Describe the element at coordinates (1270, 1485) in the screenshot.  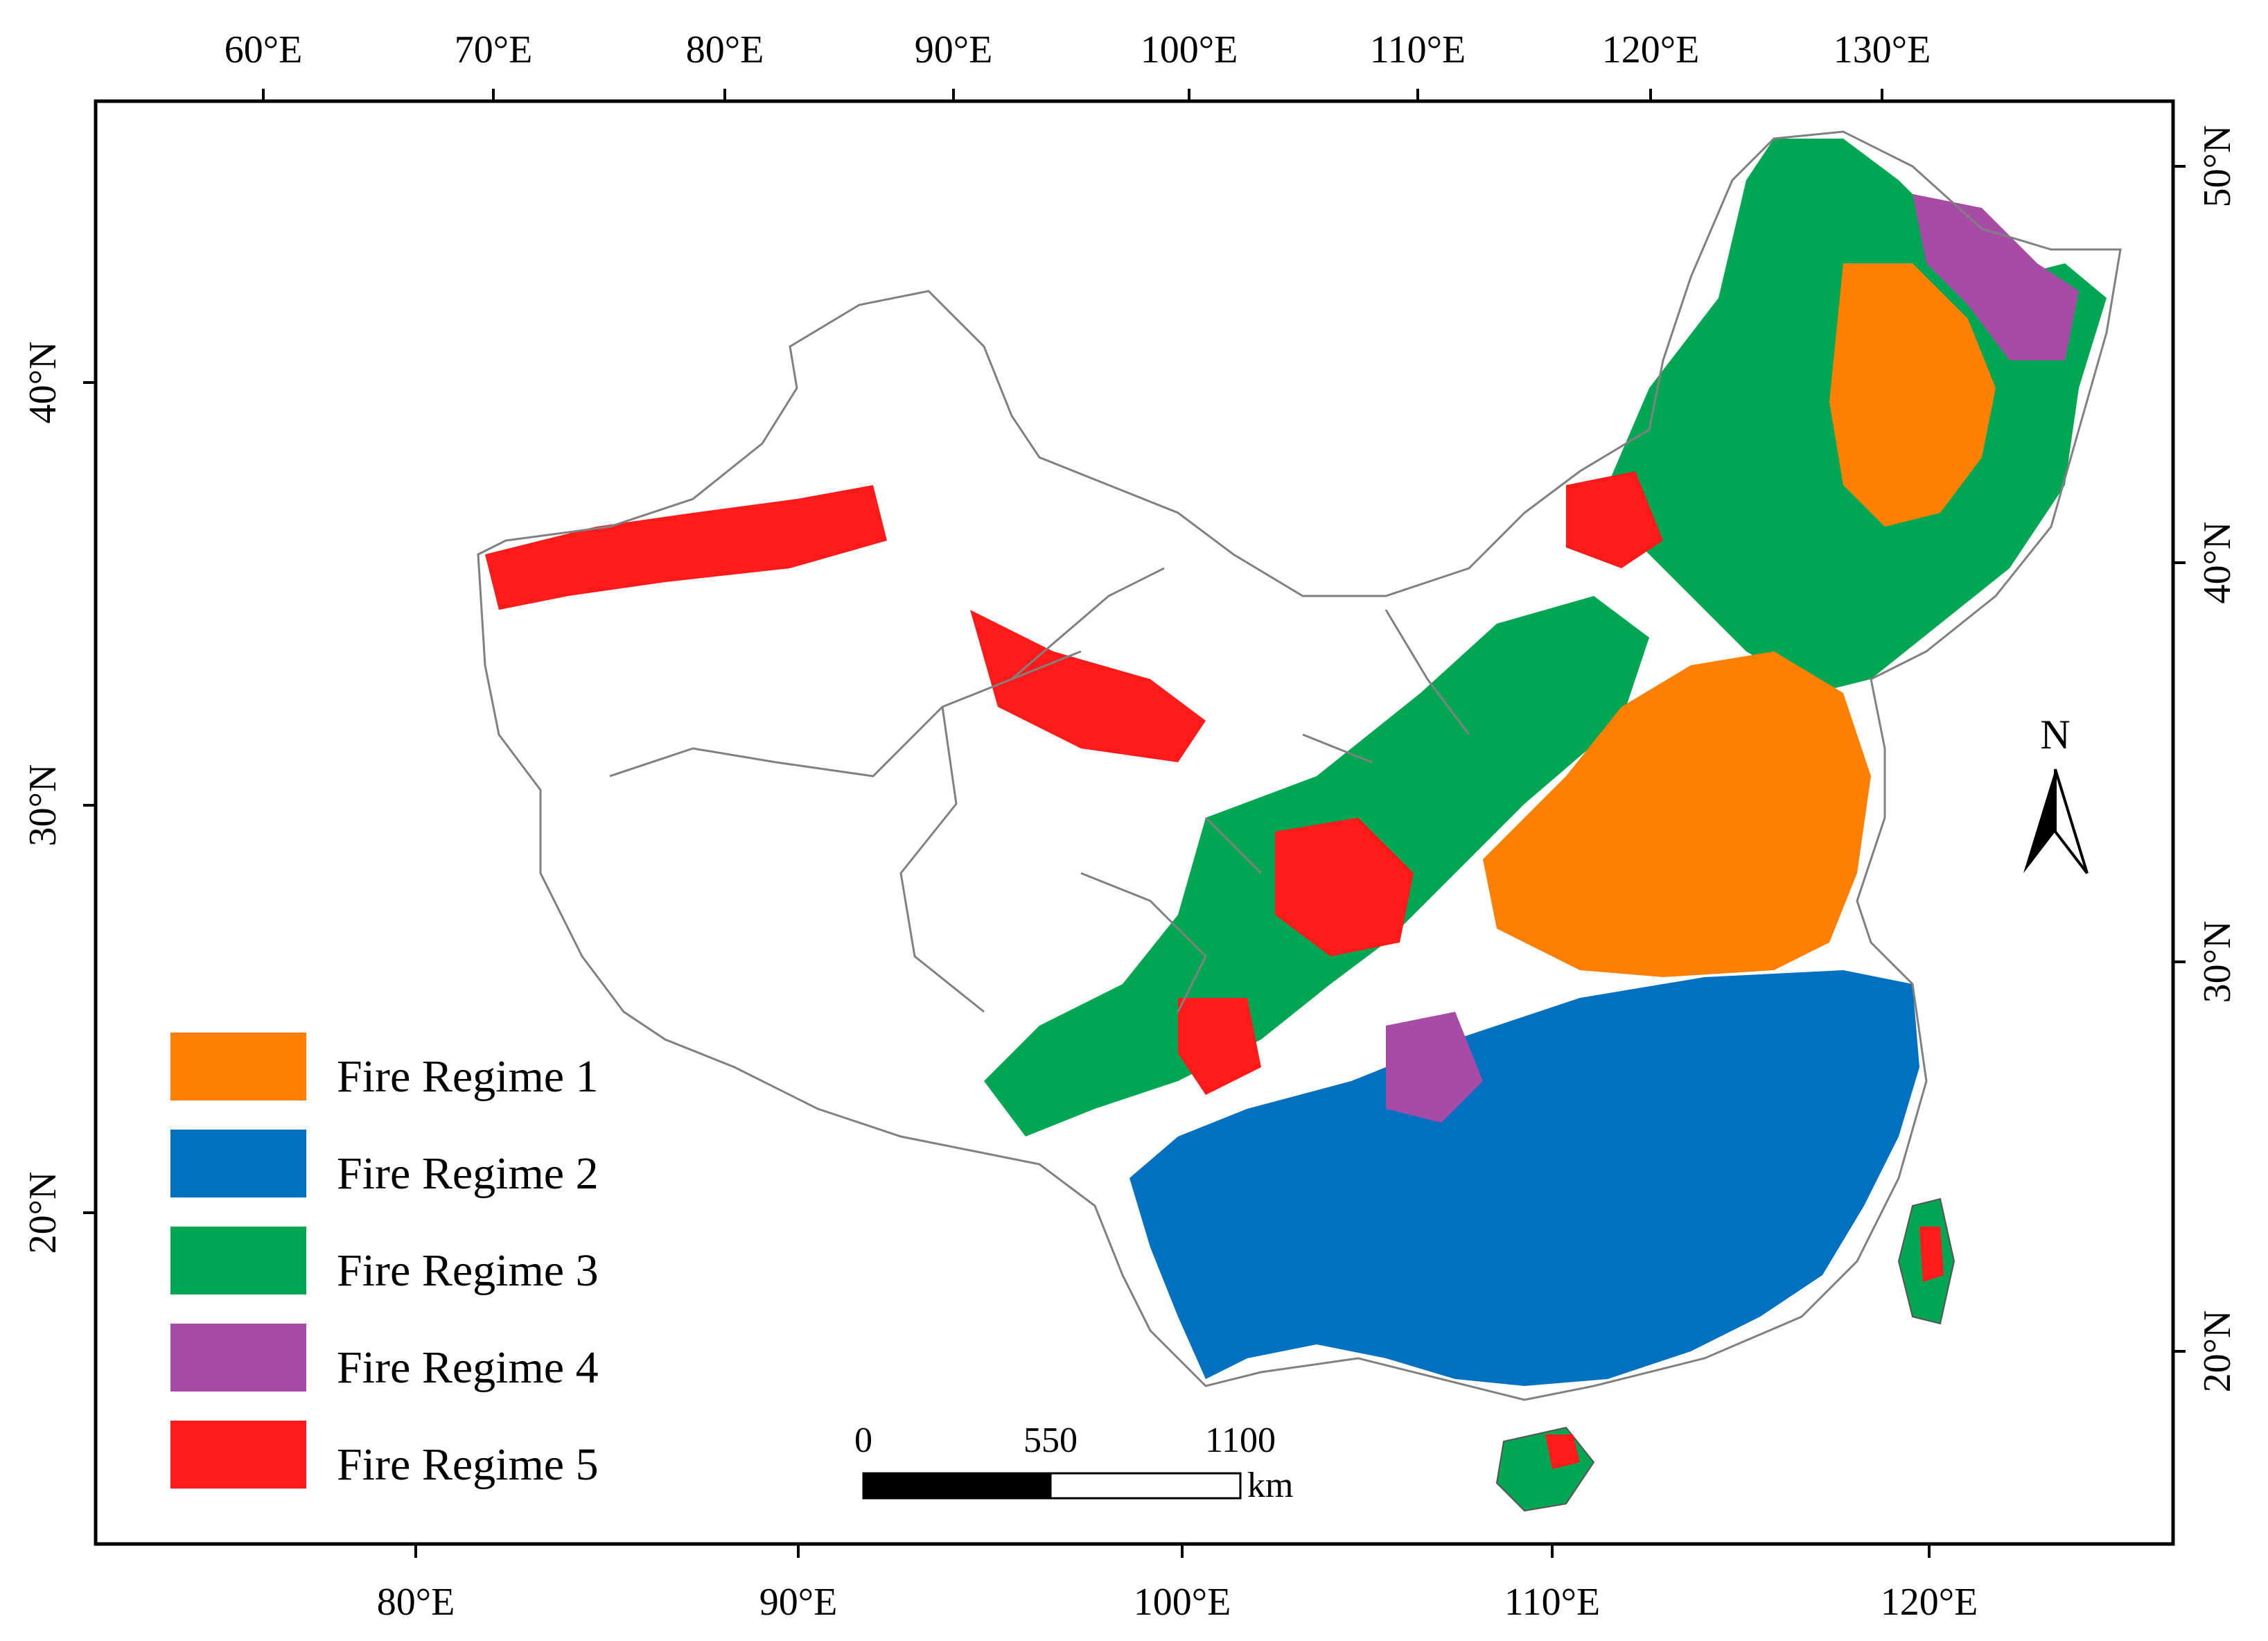
I see `scale-unit: km` at that location.